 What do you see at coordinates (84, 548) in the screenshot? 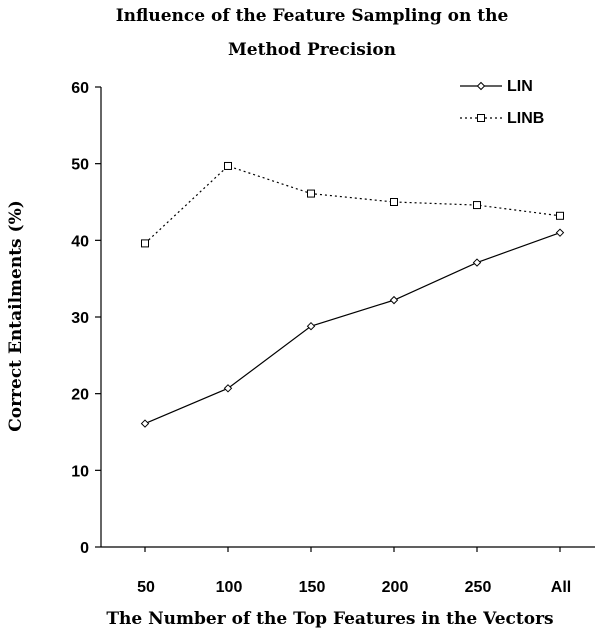
I see `y-tick-label: 0` at bounding box center [84, 548].